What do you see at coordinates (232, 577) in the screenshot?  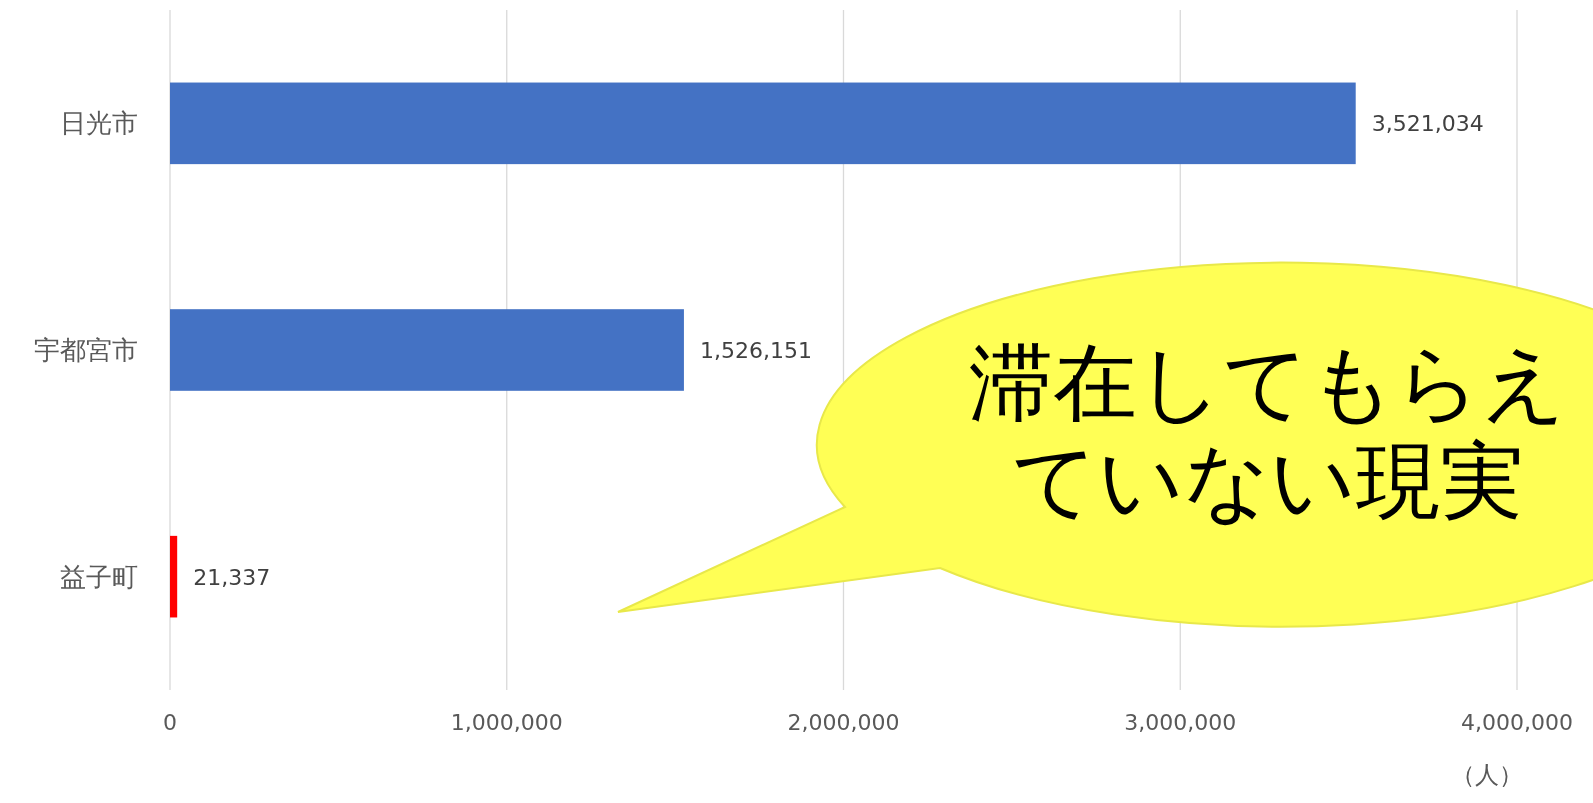 I see `data-label: 21,337` at bounding box center [232, 577].